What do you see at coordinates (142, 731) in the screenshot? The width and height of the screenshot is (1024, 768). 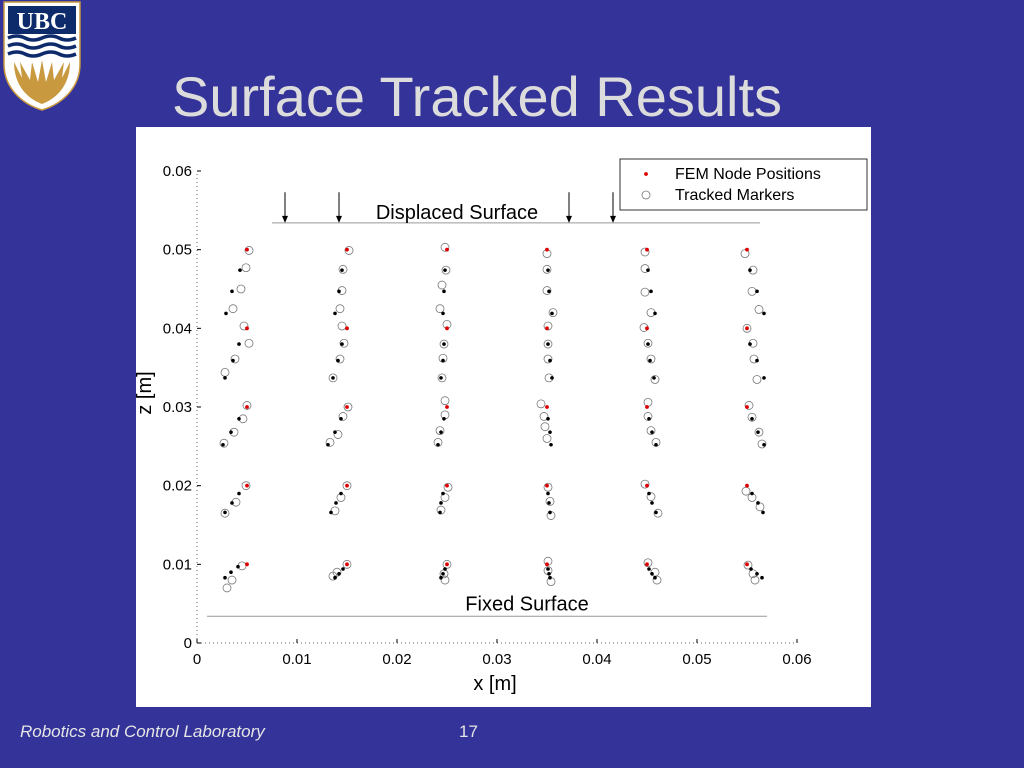 I see `footer-lab-name: Robotics and Control Laboratory` at bounding box center [142, 731].